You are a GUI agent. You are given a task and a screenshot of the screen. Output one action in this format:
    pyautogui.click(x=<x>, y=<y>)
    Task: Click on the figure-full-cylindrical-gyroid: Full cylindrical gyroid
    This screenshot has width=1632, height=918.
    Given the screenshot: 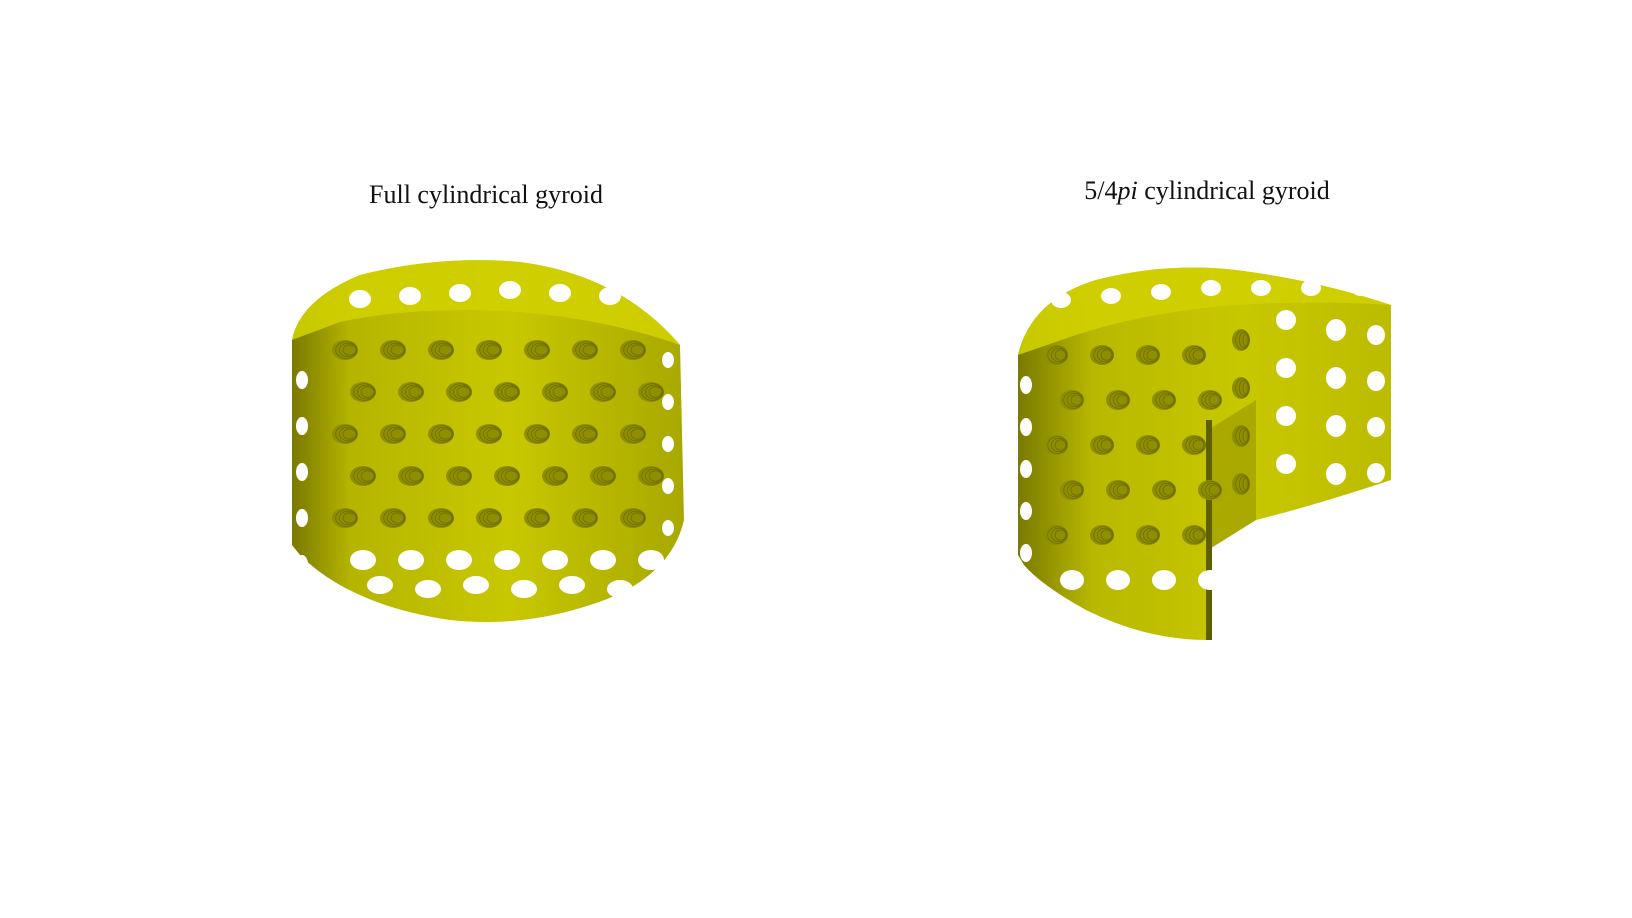 What is the action you would take?
    pyautogui.click(x=488, y=401)
    